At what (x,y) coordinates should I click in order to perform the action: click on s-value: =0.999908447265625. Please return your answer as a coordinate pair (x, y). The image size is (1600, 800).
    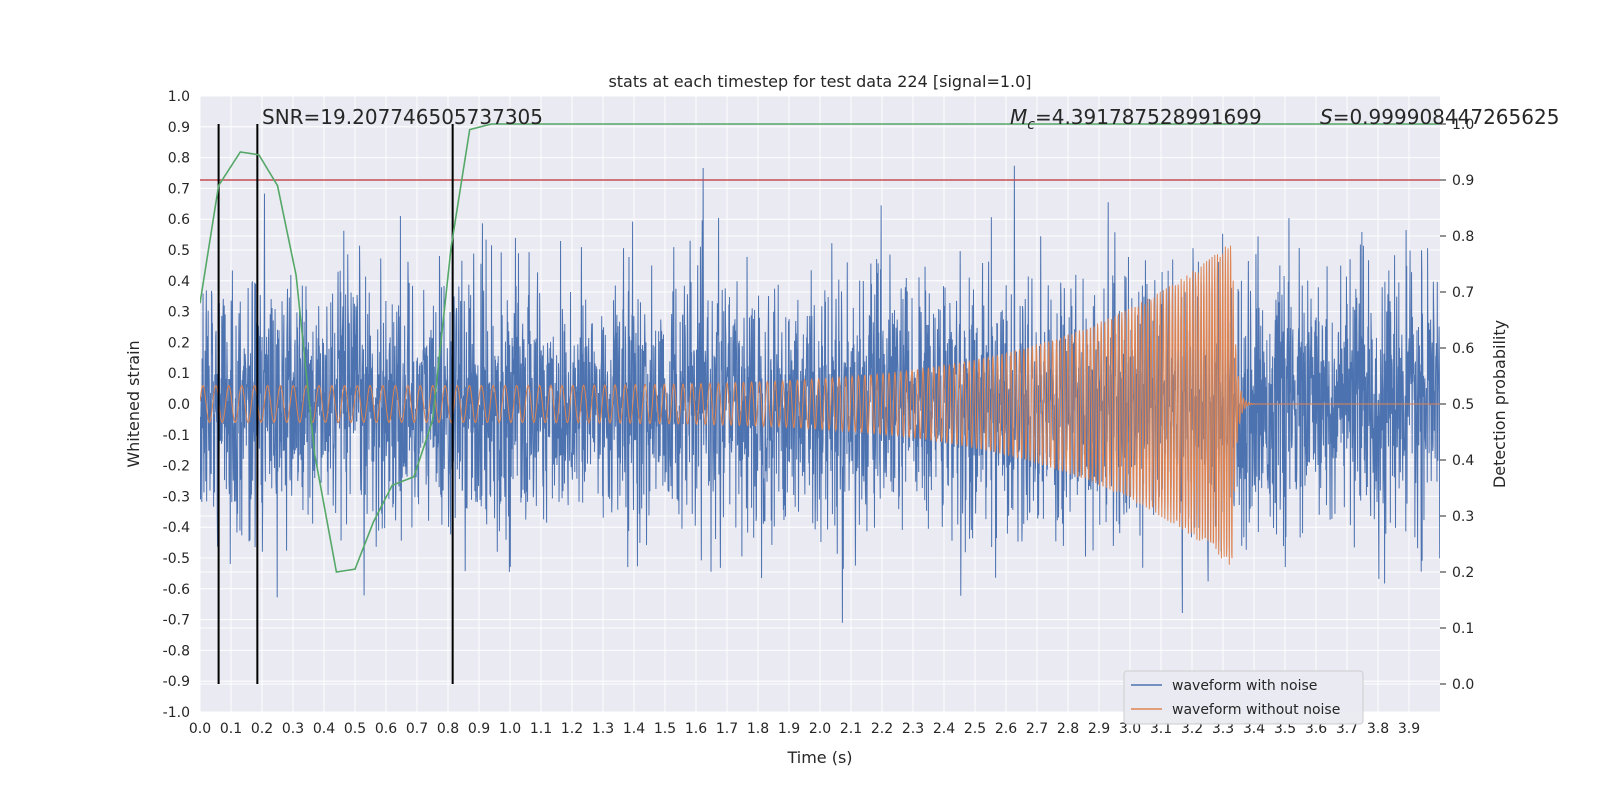
    Looking at the image, I should click on (1446, 117).